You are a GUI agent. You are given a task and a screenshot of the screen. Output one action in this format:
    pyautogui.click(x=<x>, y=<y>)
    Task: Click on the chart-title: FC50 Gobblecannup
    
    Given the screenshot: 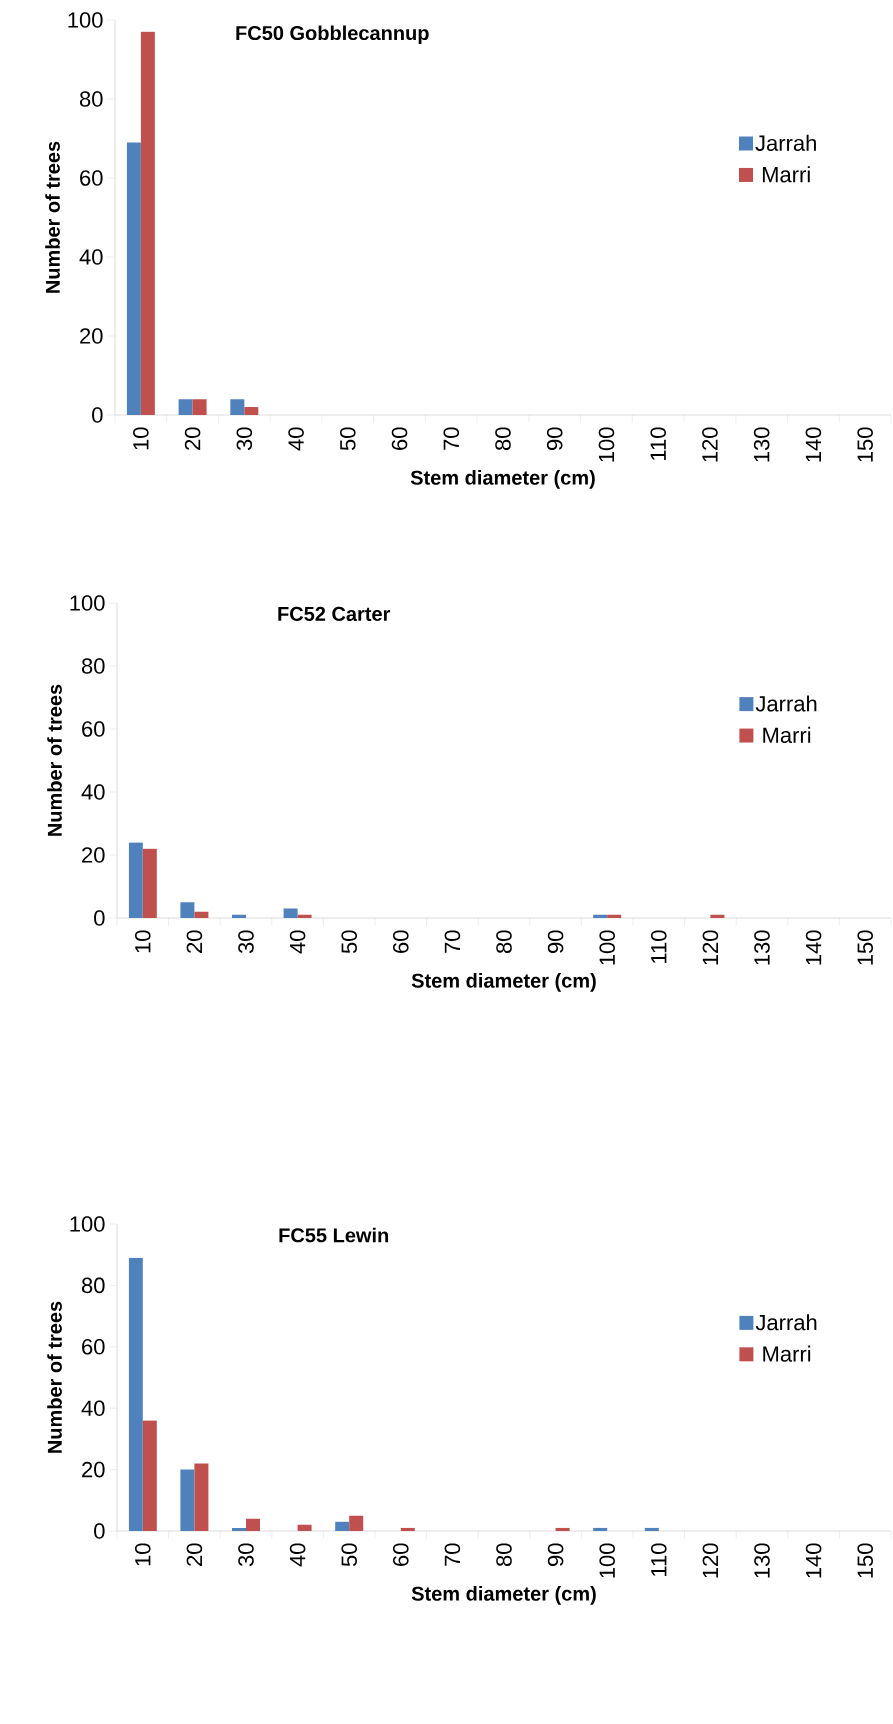 What is the action you would take?
    pyautogui.click(x=332, y=35)
    